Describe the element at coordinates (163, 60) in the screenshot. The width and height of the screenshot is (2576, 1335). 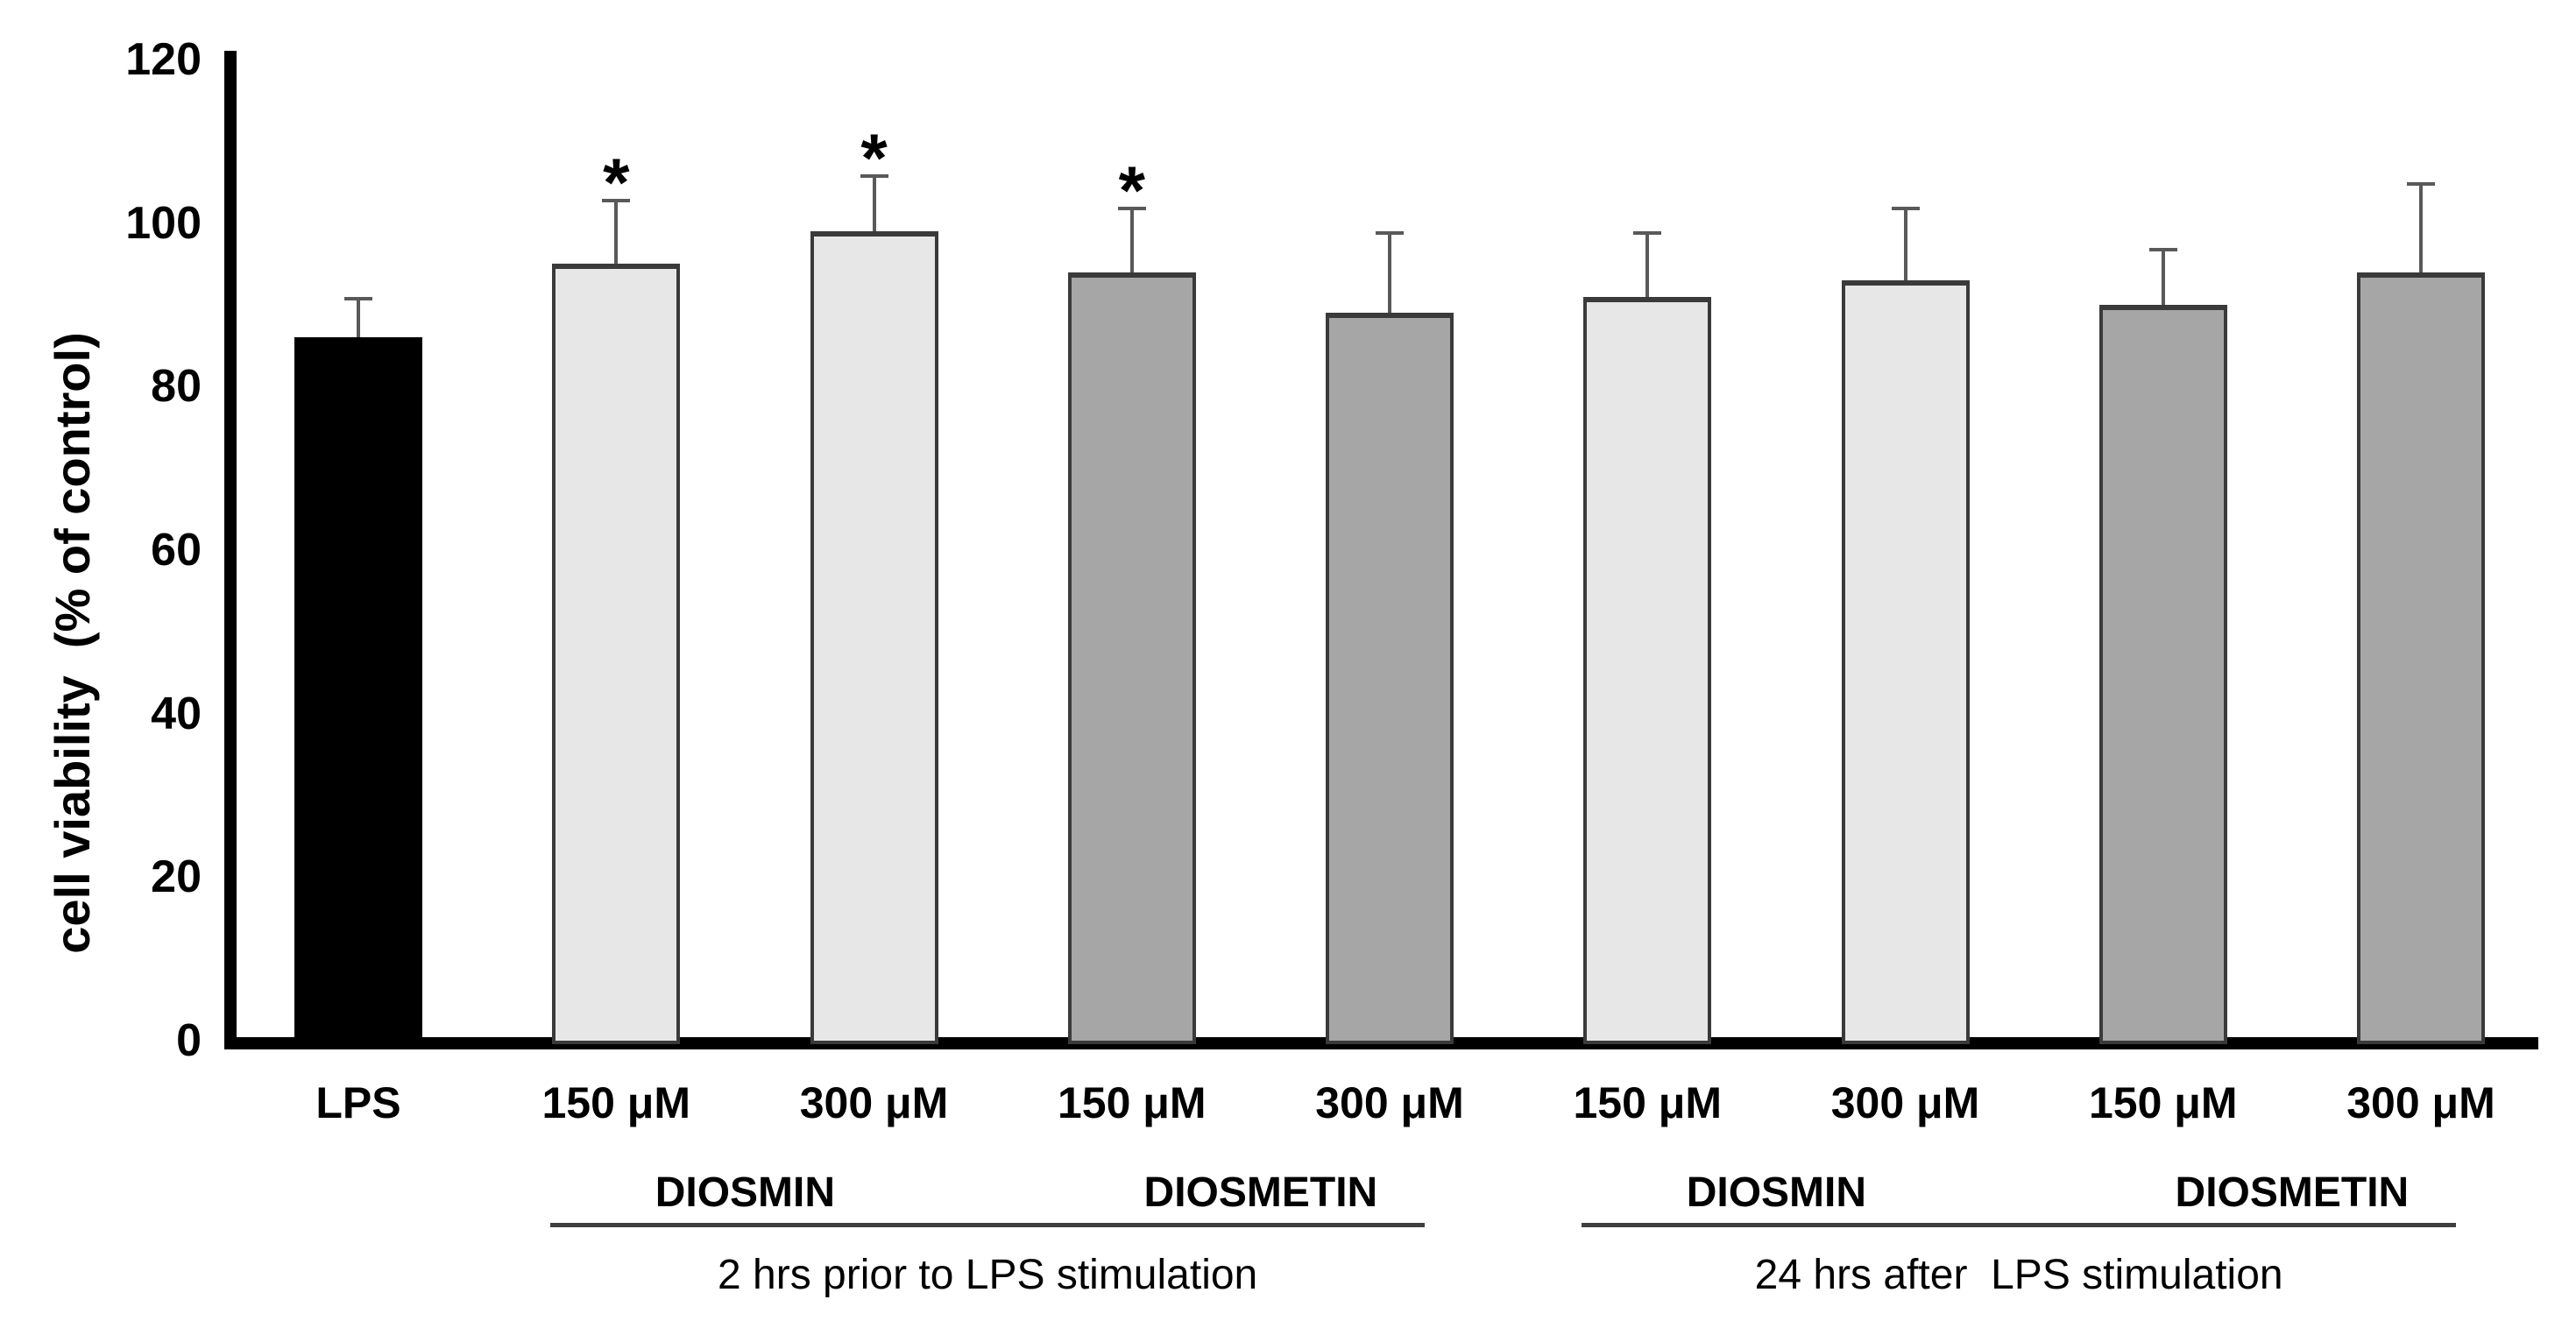
I see `y-tick-label-120: 120` at that location.